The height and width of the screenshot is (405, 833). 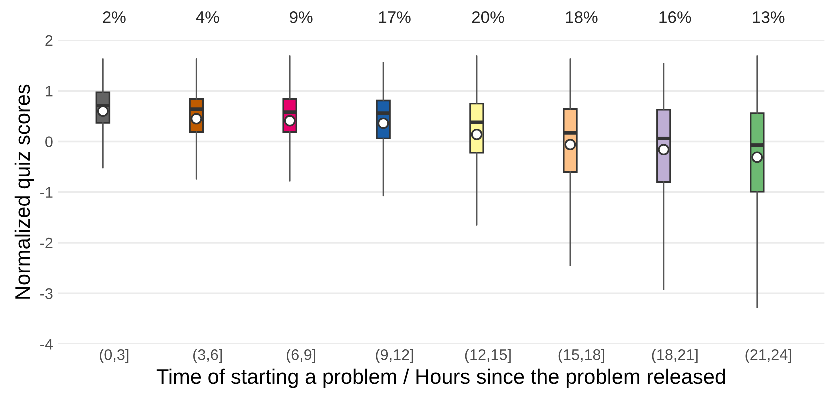 What do you see at coordinates (395, 18) in the screenshot?
I see `text: 17%` at bounding box center [395, 18].